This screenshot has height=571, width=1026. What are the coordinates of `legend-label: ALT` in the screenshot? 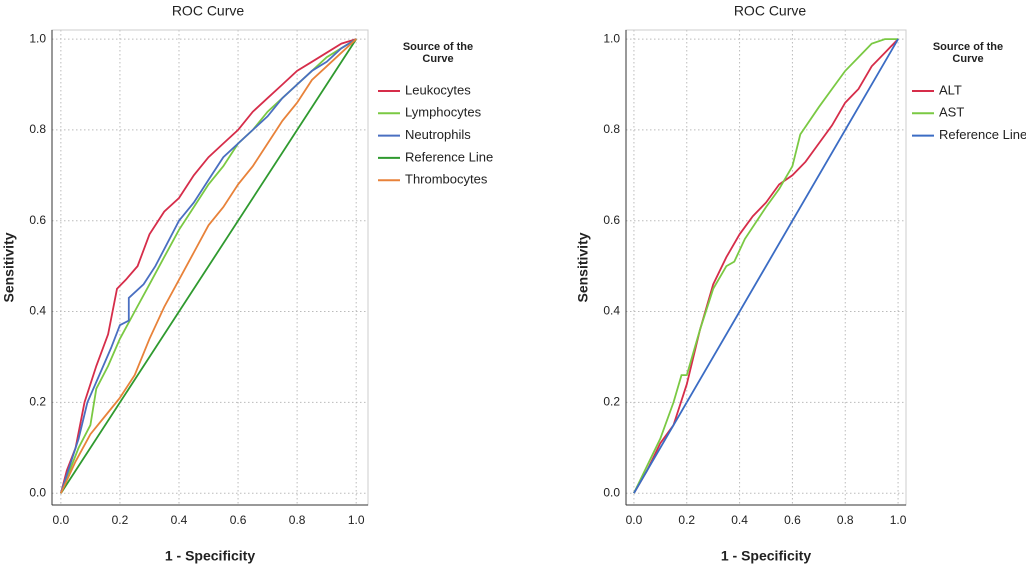 It's located at (950, 89).